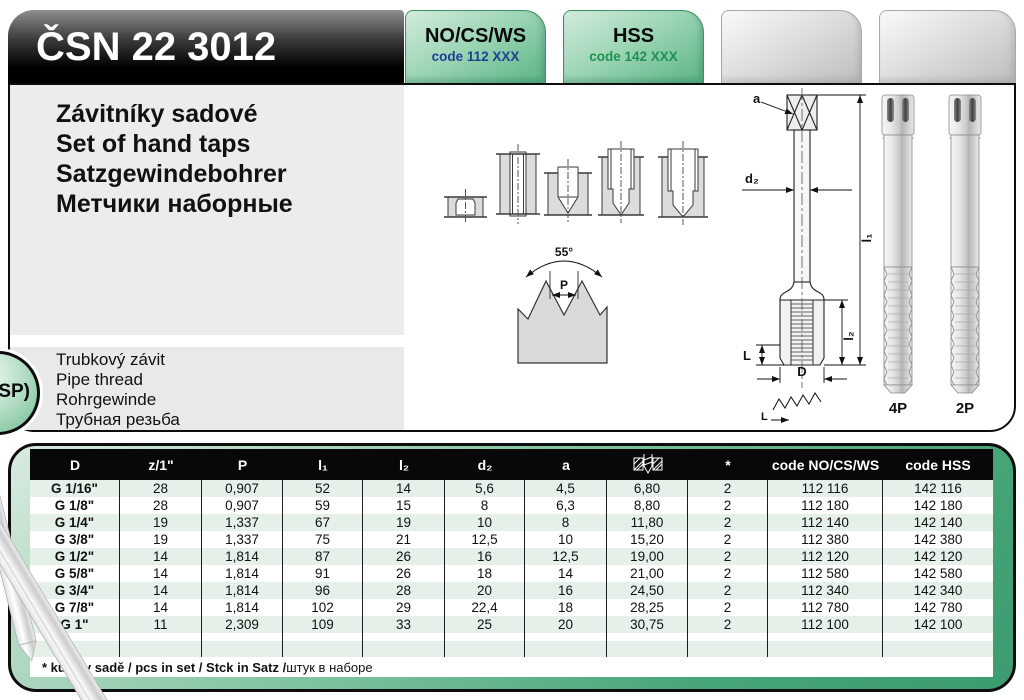  Describe the element at coordinates (323, 522) in the screenshot. I see `table-cell: 67` at that location.